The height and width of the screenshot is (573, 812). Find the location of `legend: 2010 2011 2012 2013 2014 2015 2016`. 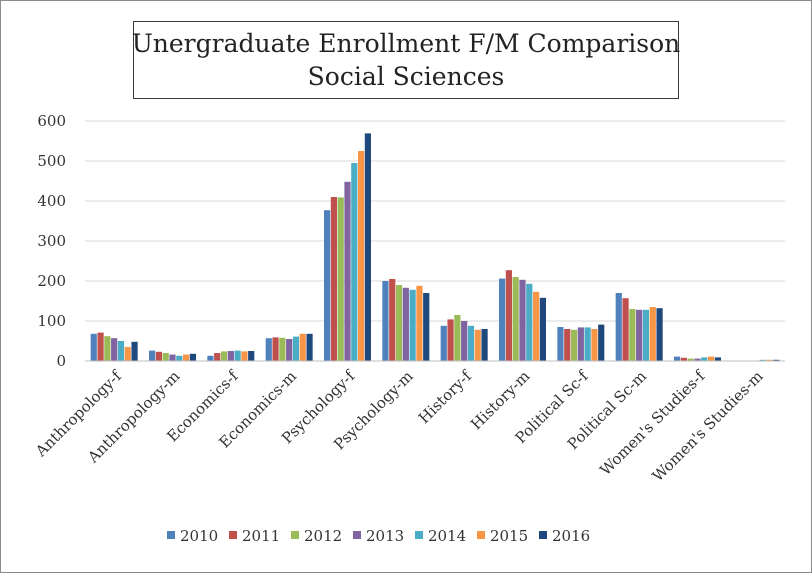

legend: 2010 2011 2012 2013 2014 2015 2016 is located at coordinates (378, 536).